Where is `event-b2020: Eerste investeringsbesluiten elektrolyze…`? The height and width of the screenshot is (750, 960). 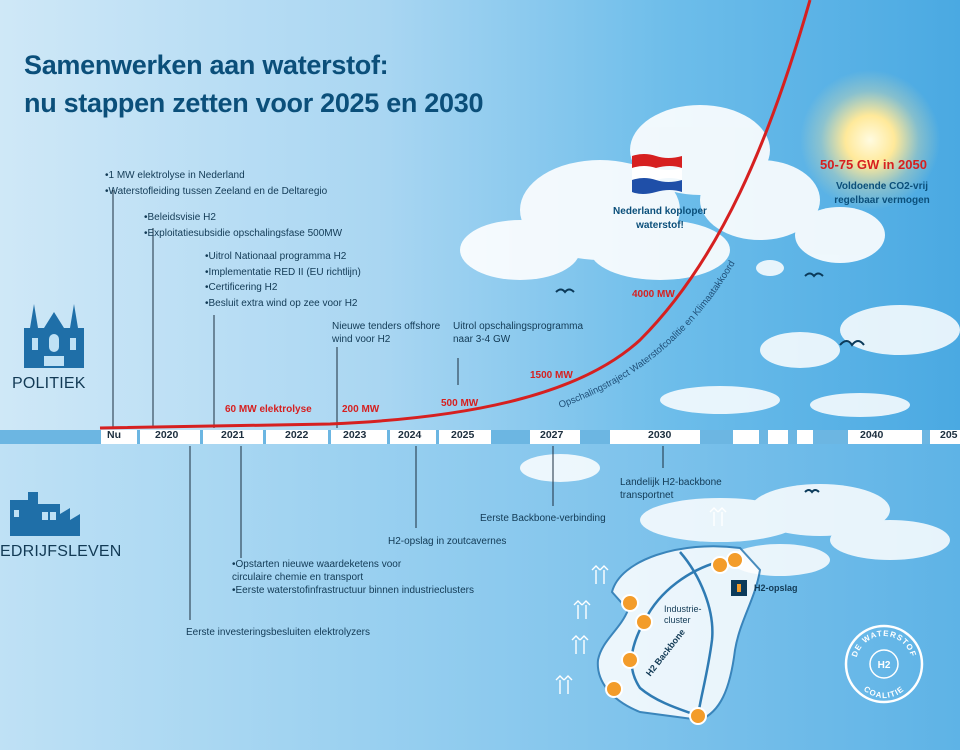
event-b2020: Eerste investeringsbesluiten elektrolyze… is located at coordinates (278, 632).